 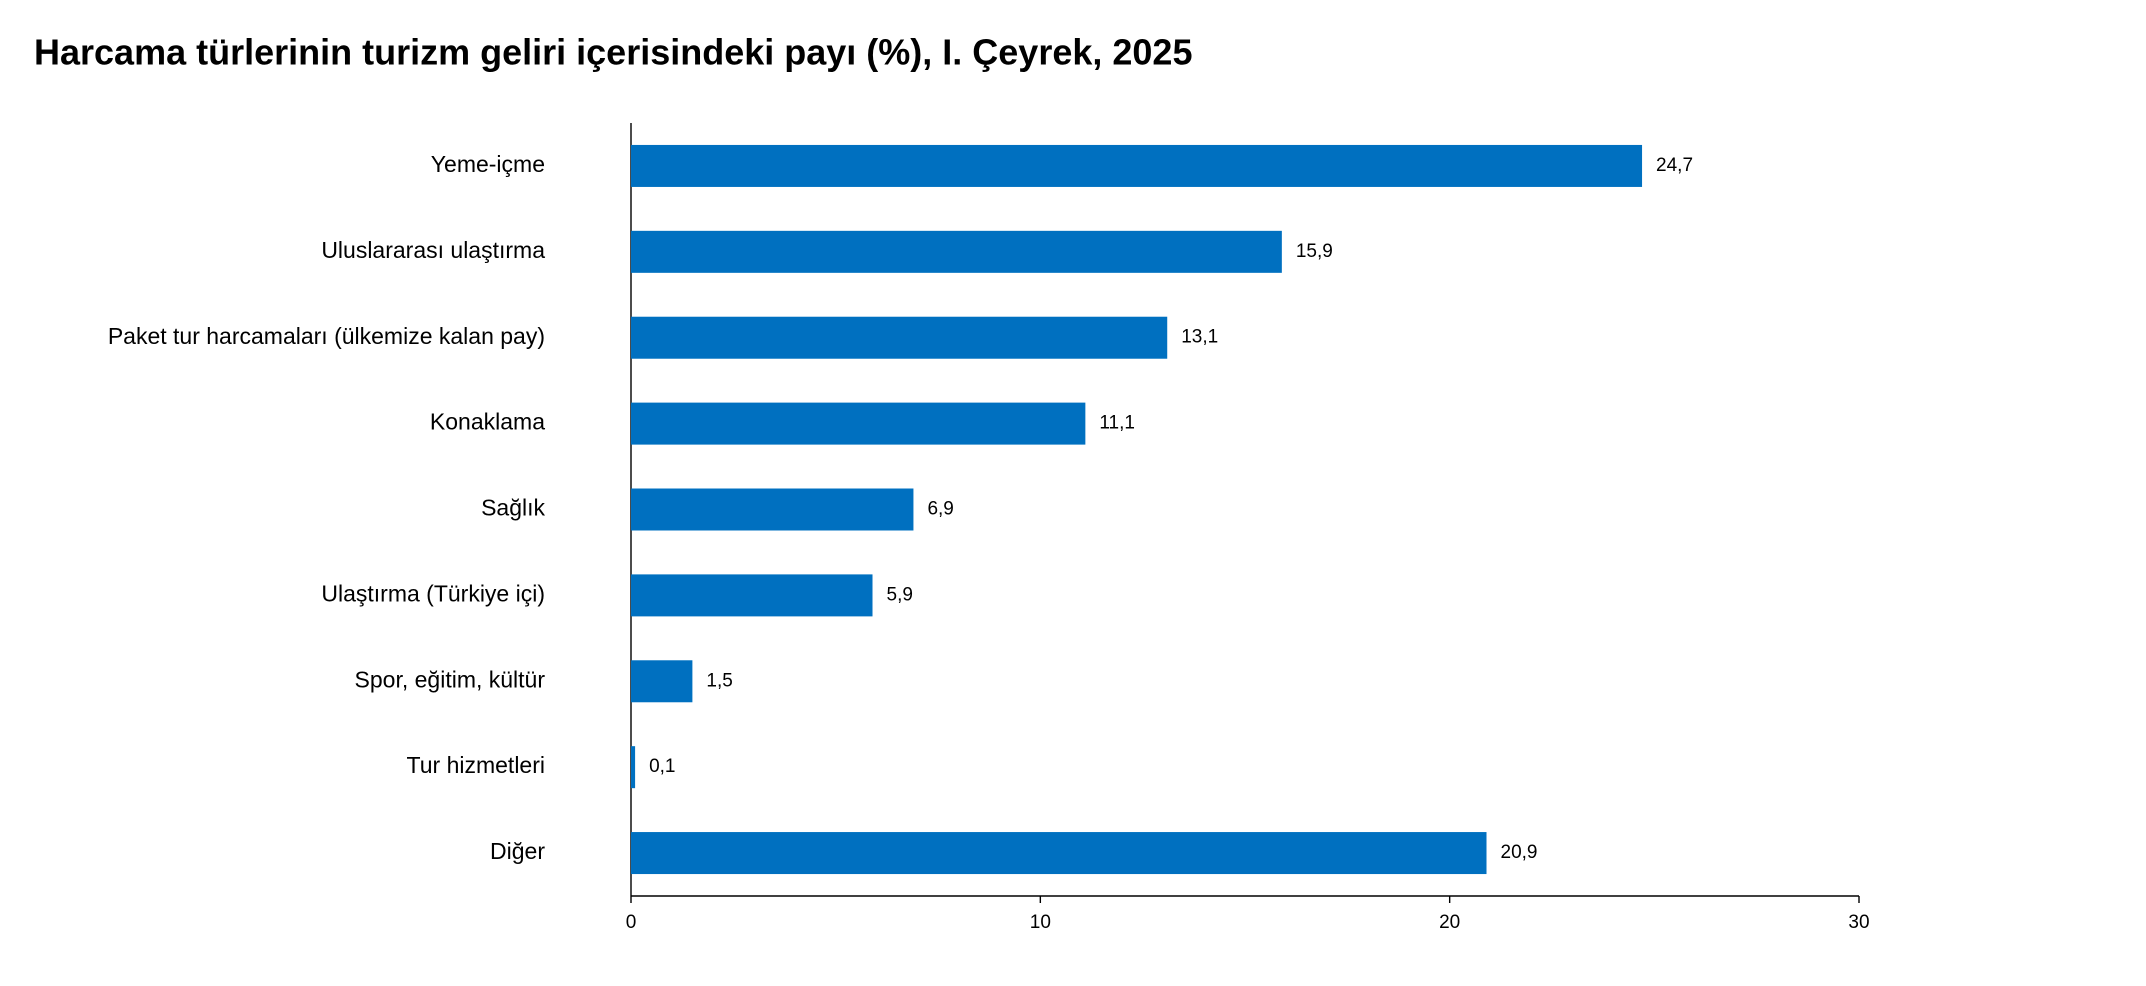 I want to click on y-tick-label: Sağlık, so click(x=513, y=508).